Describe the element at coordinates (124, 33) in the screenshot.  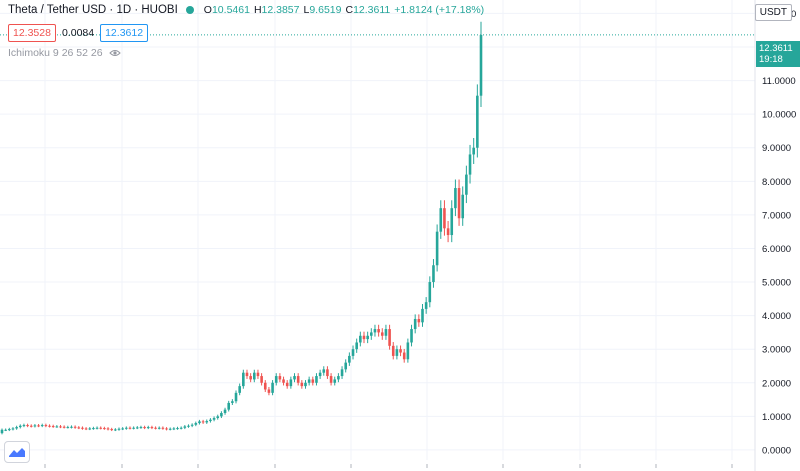
I see `buy-price-button: 12.3612` at that location.